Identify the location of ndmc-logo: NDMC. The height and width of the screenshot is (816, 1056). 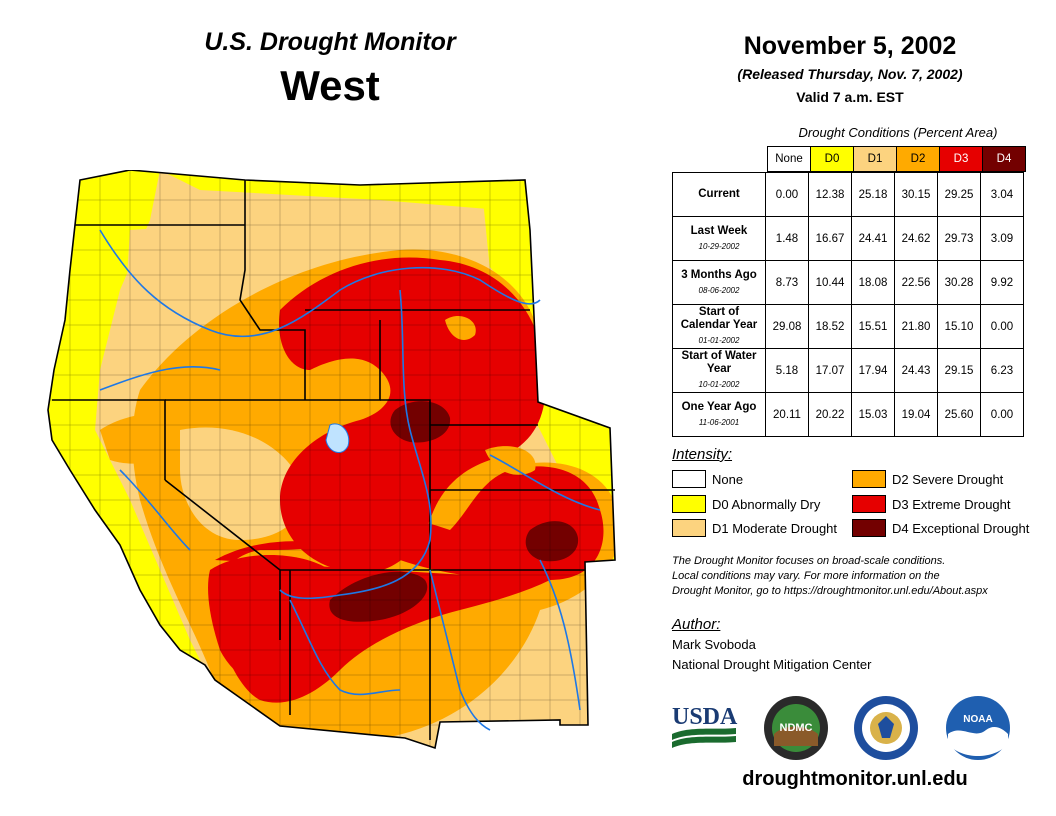
(796, 728).